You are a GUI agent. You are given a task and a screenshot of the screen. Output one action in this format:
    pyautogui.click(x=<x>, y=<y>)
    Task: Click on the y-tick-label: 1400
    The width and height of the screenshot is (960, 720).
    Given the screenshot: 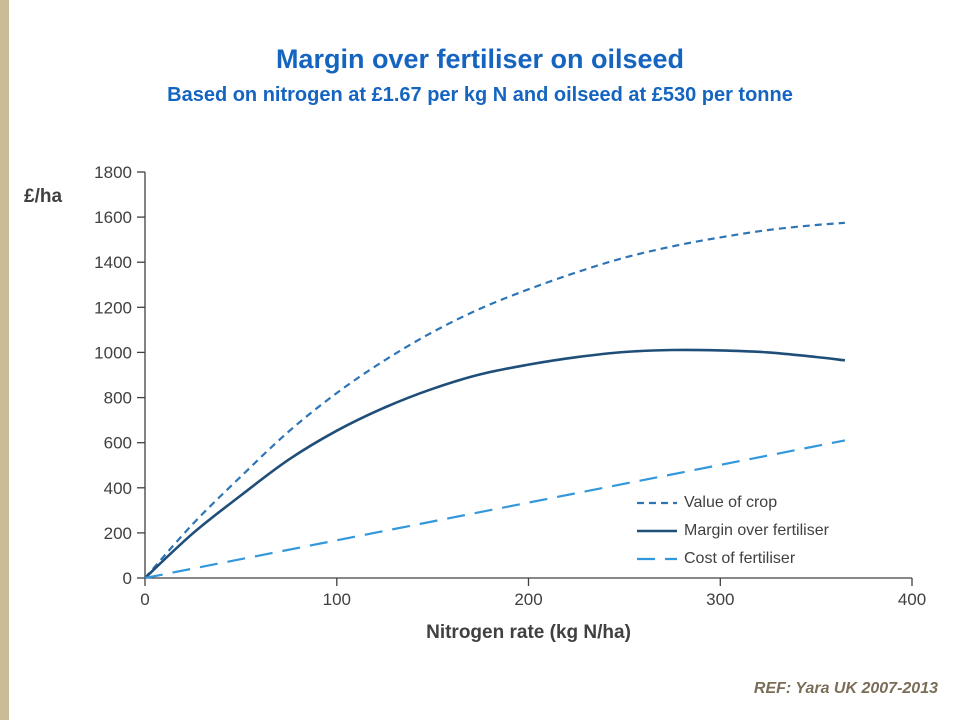 What is the action you would take?
    pyautogui.click(x=113, y=262)
    